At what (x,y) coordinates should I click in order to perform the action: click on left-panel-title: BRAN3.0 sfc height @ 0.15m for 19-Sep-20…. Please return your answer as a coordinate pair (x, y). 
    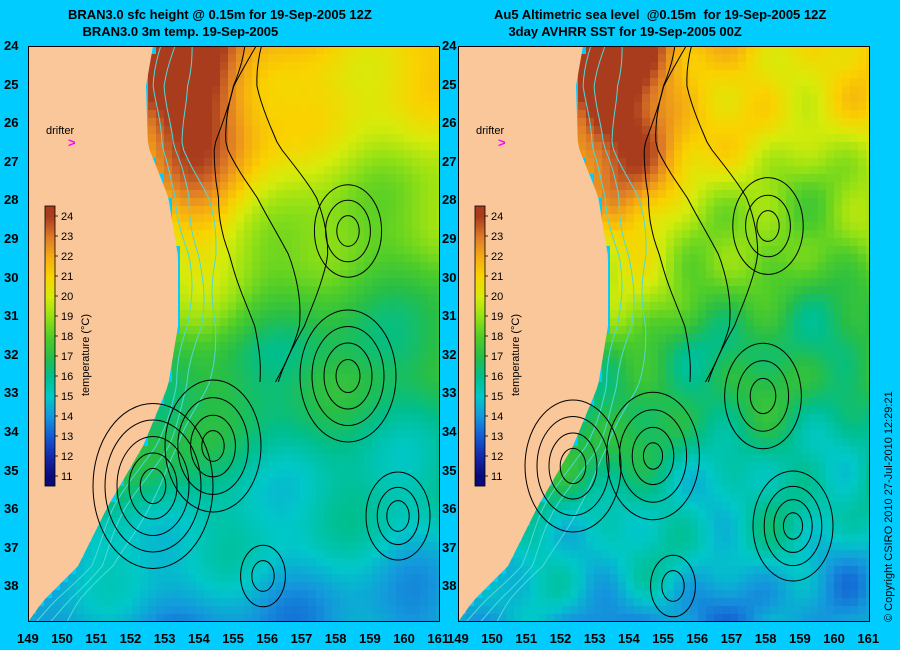
    Looking at the image, I should click on (220, 23).